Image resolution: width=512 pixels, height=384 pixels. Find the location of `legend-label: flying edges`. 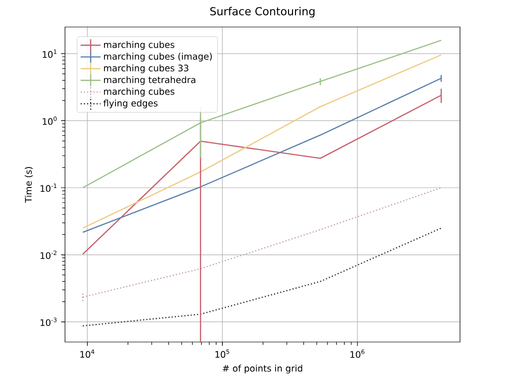

legend-label: flying edges is located at coordinates (130, 104).